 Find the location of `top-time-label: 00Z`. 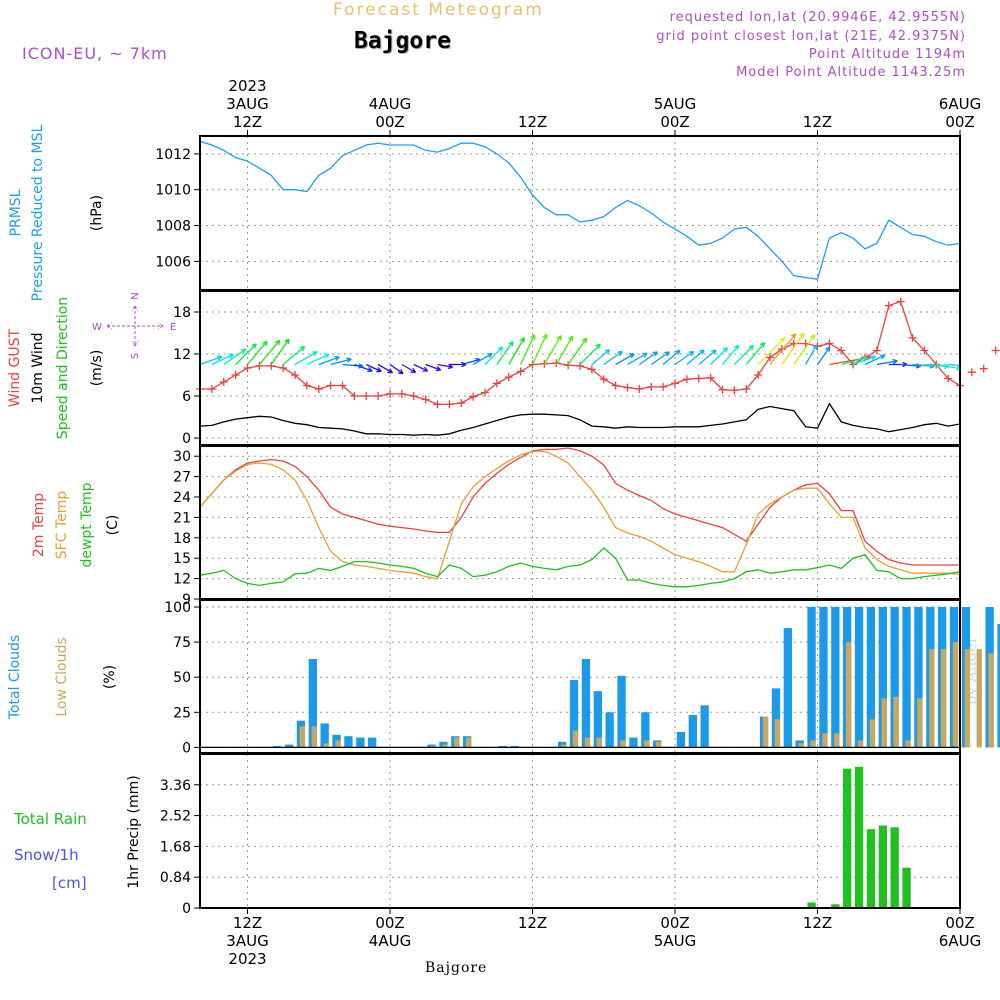

top-time-label: 00Z is located at coordinates (959, 122).